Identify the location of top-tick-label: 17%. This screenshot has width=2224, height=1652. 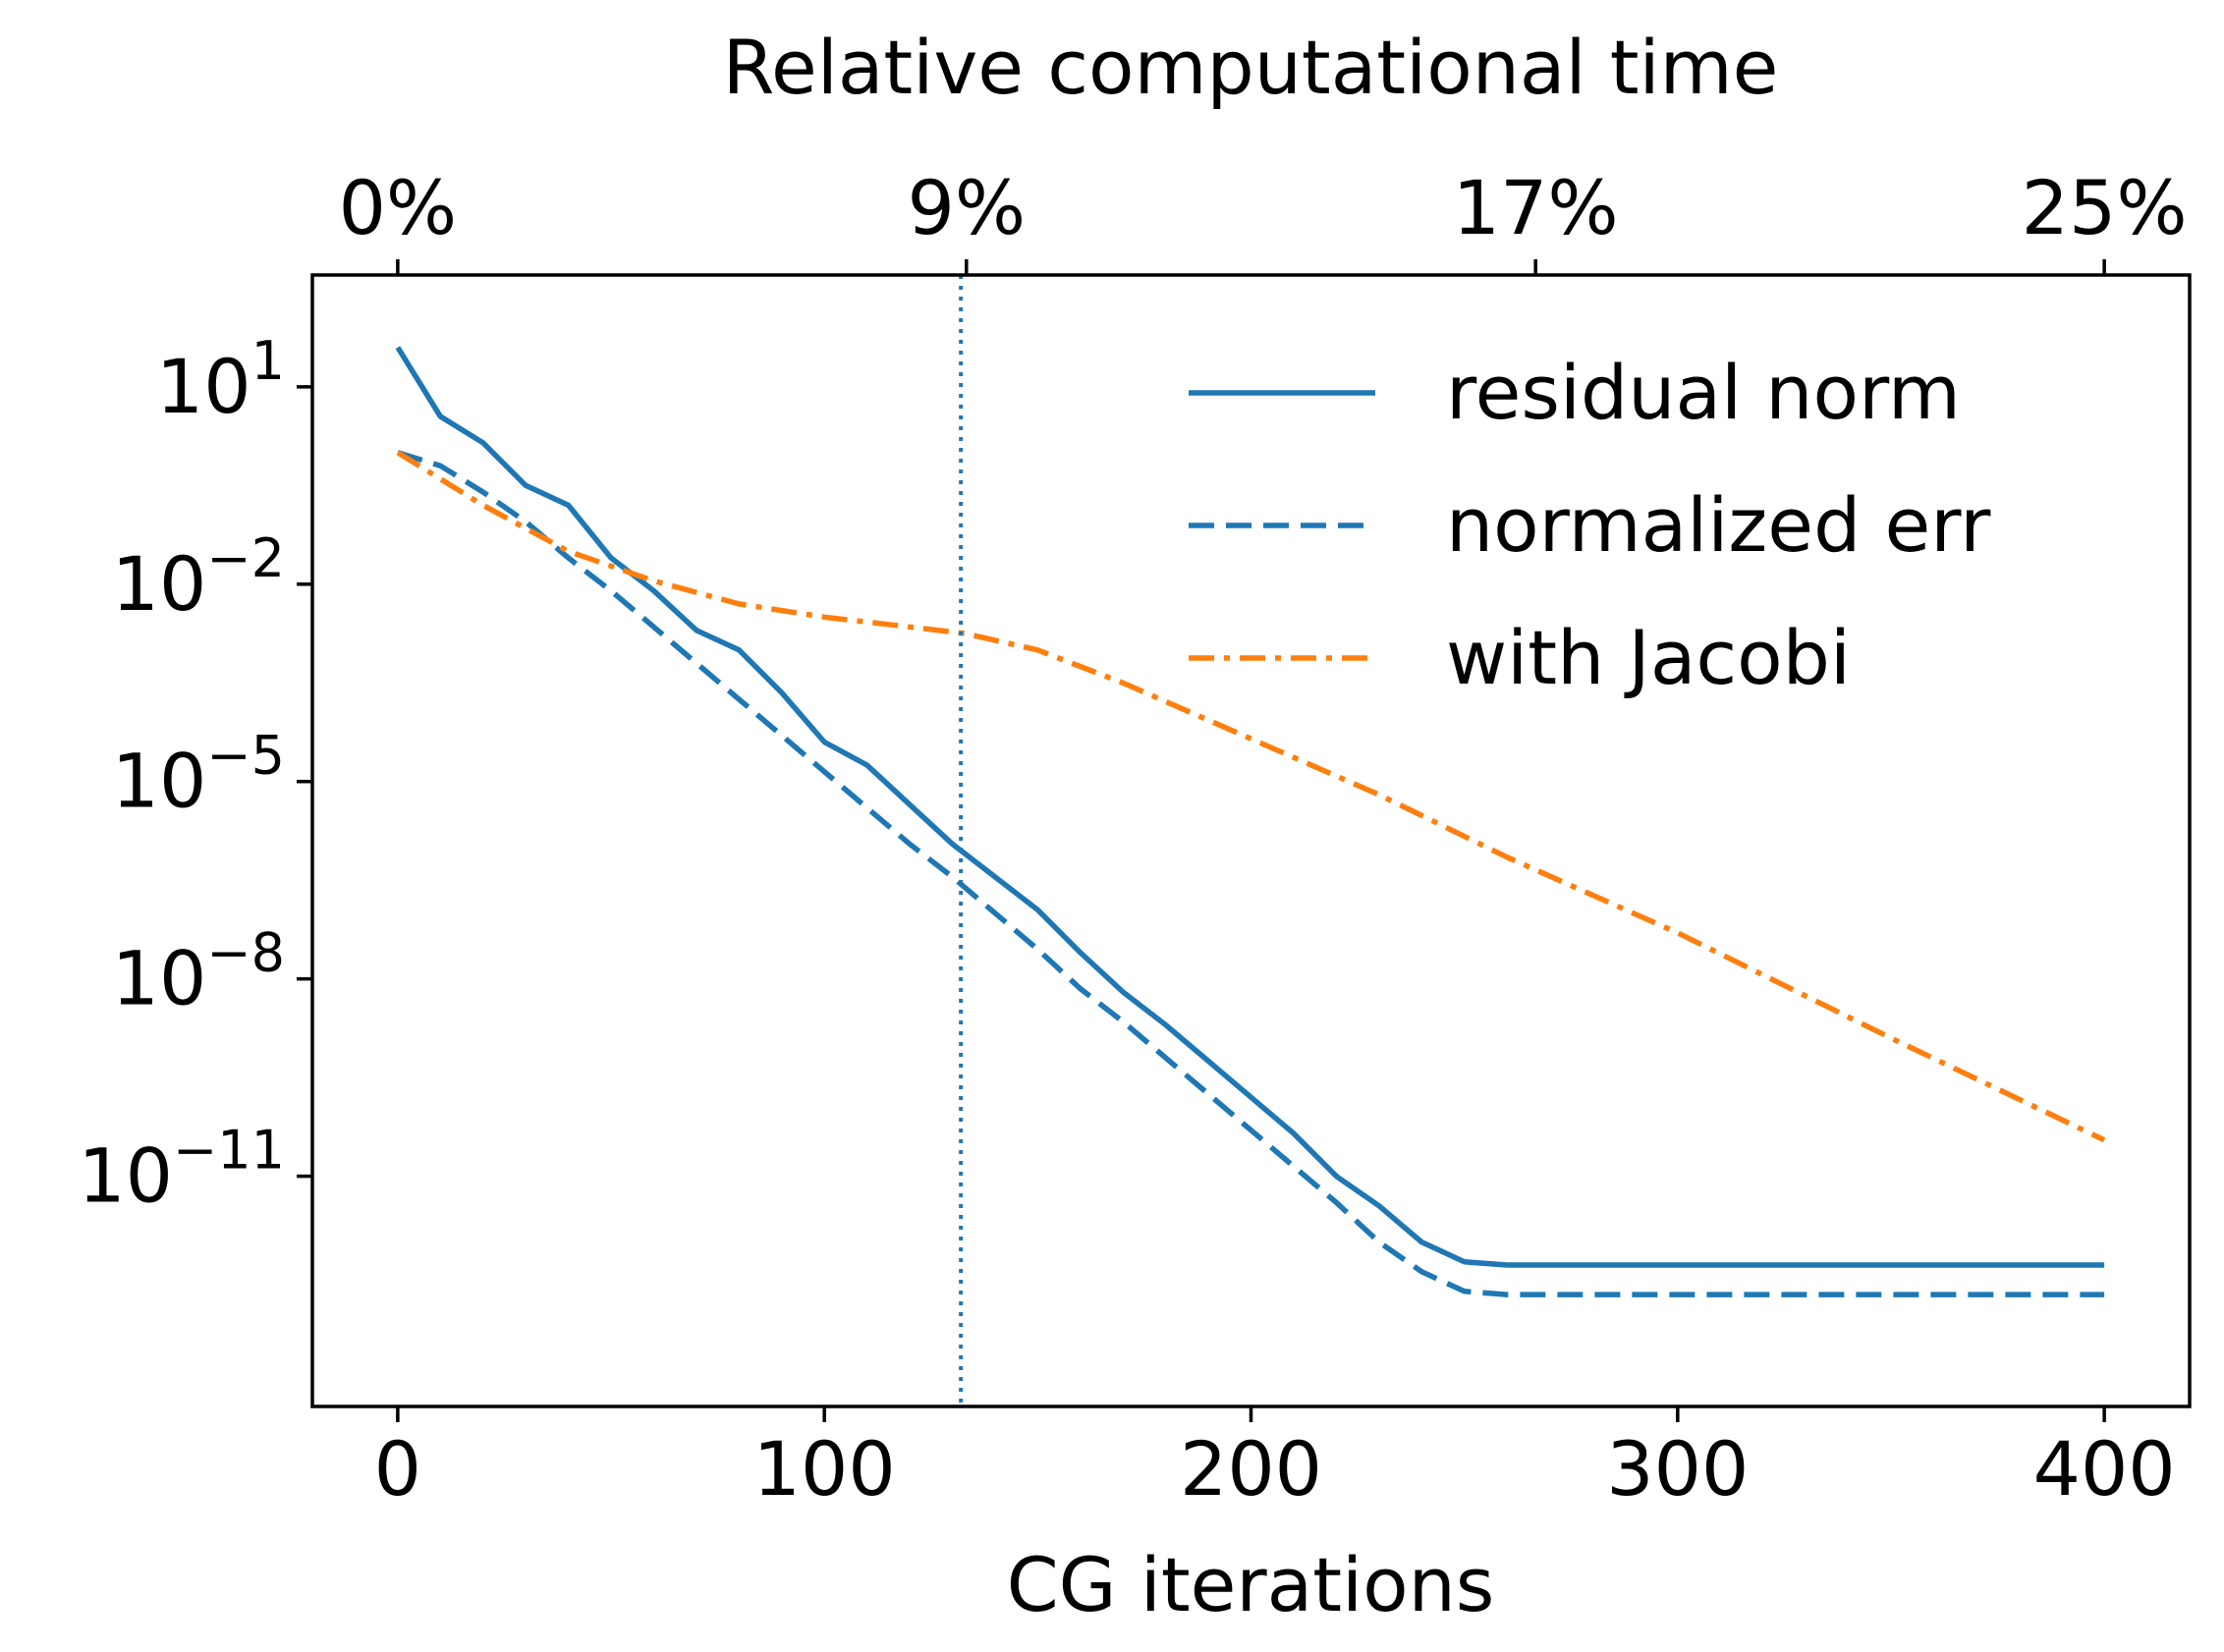
(1536, 207).